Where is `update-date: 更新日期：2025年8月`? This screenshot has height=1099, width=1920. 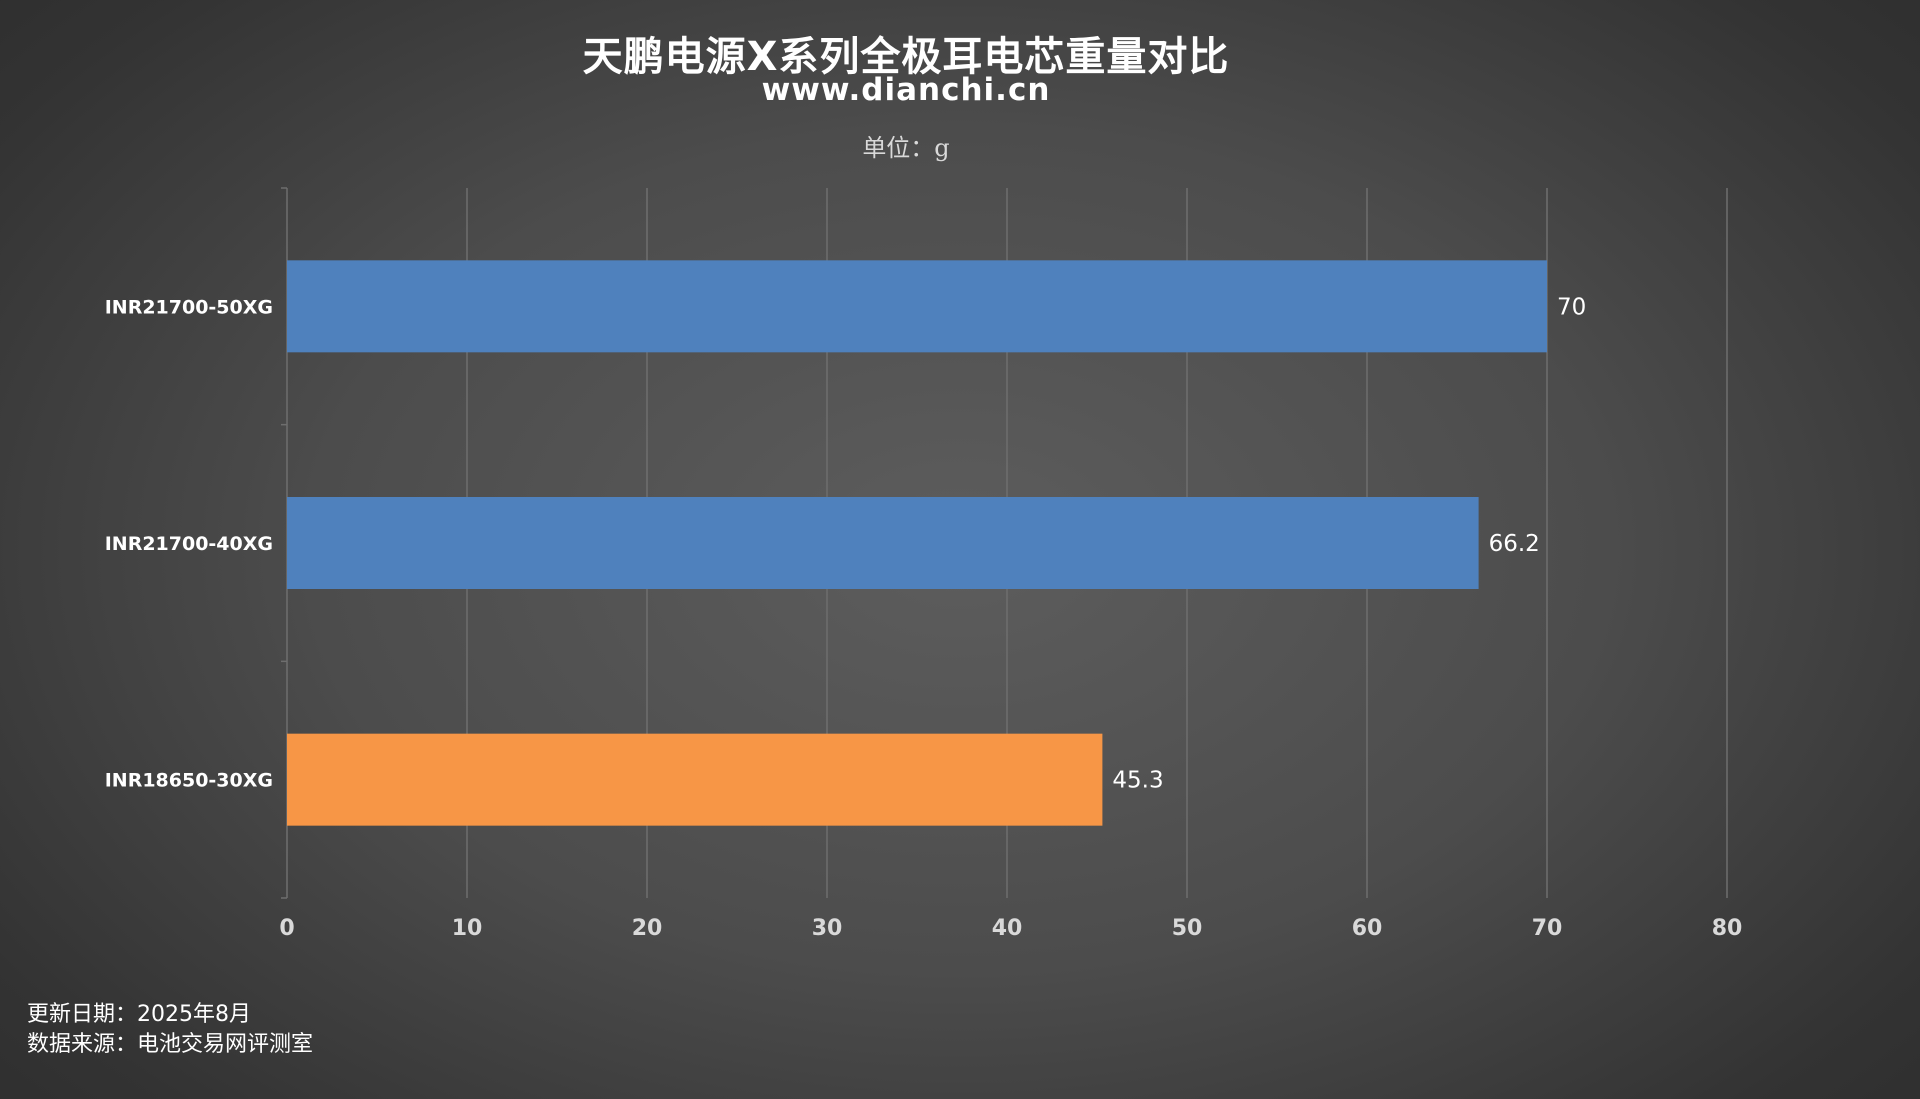 update-date: 更新日期：2025年8月 is located at coordinates (139, 1014).